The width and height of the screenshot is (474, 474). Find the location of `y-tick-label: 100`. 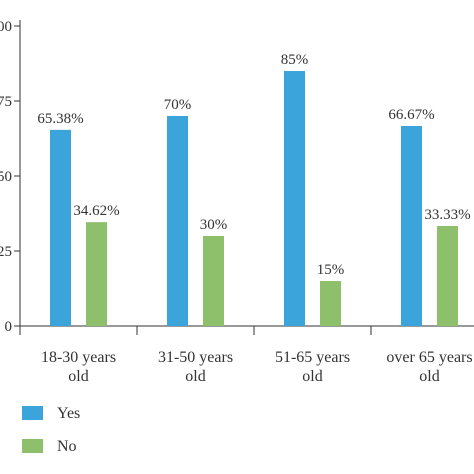

y-tick-label: 100 is located at coordinates (6, 27).